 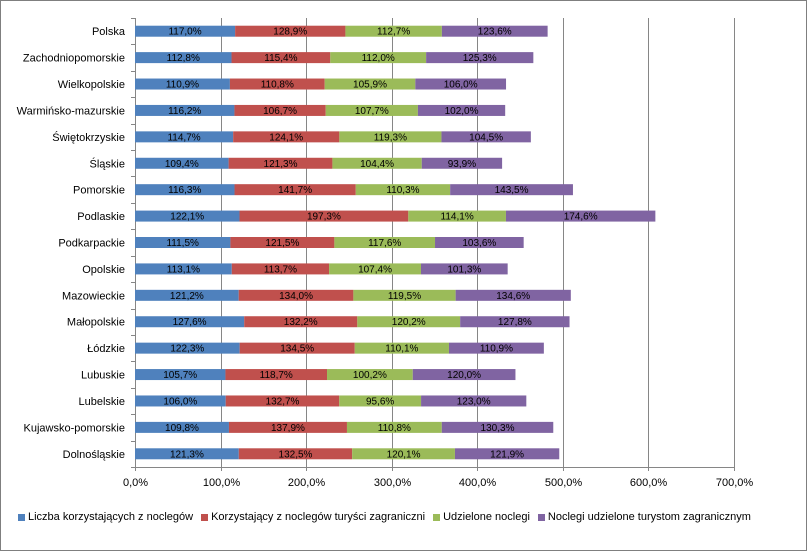 What do you see at coordinates (307, 483) in the screenshot?
I see `x-tick-label-2: 200,0%` at bounding box center [307, 483].